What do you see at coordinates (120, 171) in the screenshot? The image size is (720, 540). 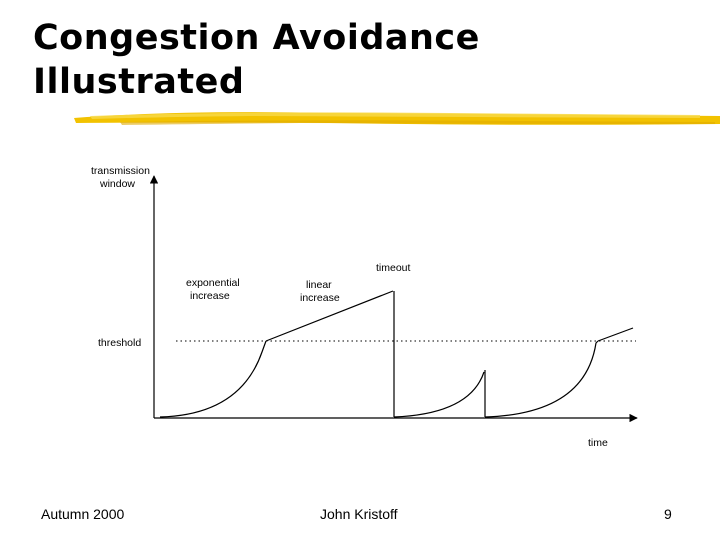 I see `y-axis-label-line-1: transmission` at bounding box center [120, 171].